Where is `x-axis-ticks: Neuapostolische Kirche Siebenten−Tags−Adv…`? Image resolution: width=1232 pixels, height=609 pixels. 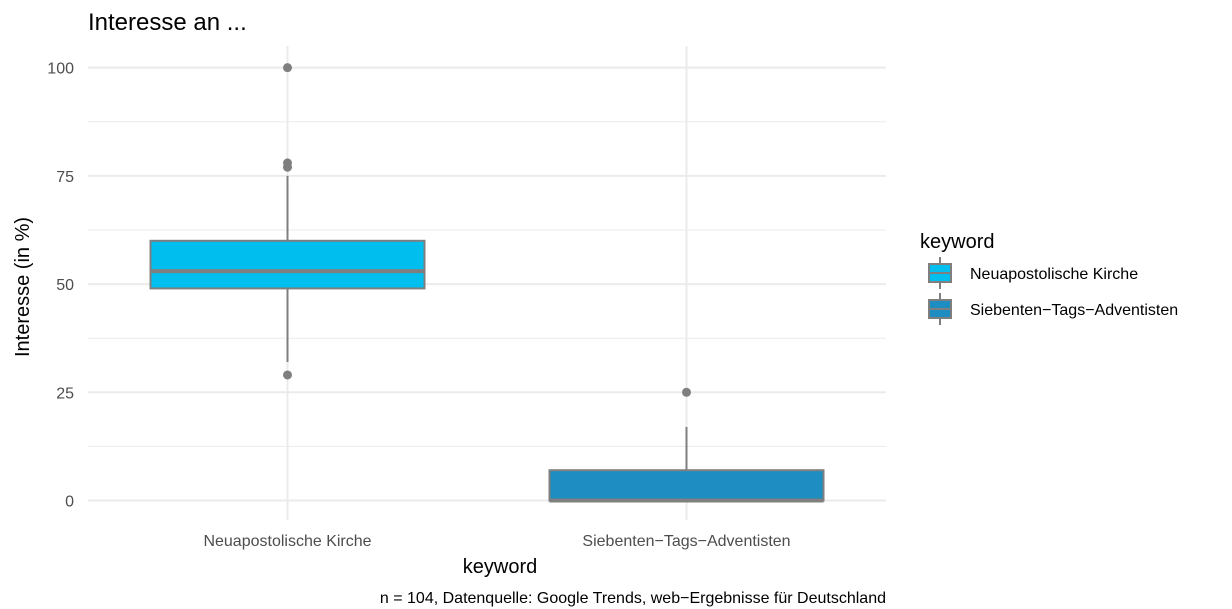 x-axis-ticks: Neuapostolische Kirche Siebenten−Tags−Adv… is located at coordinates (496, 541).